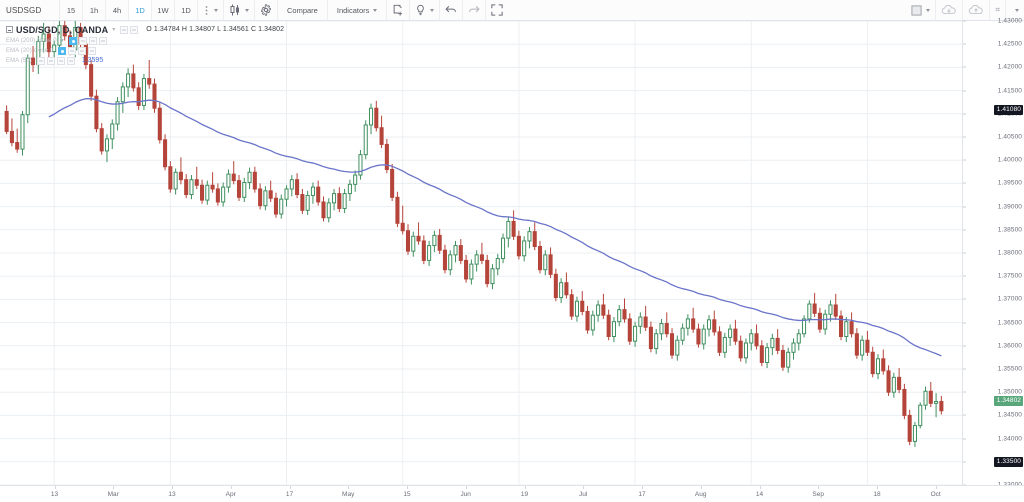  I want to click on timeframe-1d: 1D, so click(186, 10).